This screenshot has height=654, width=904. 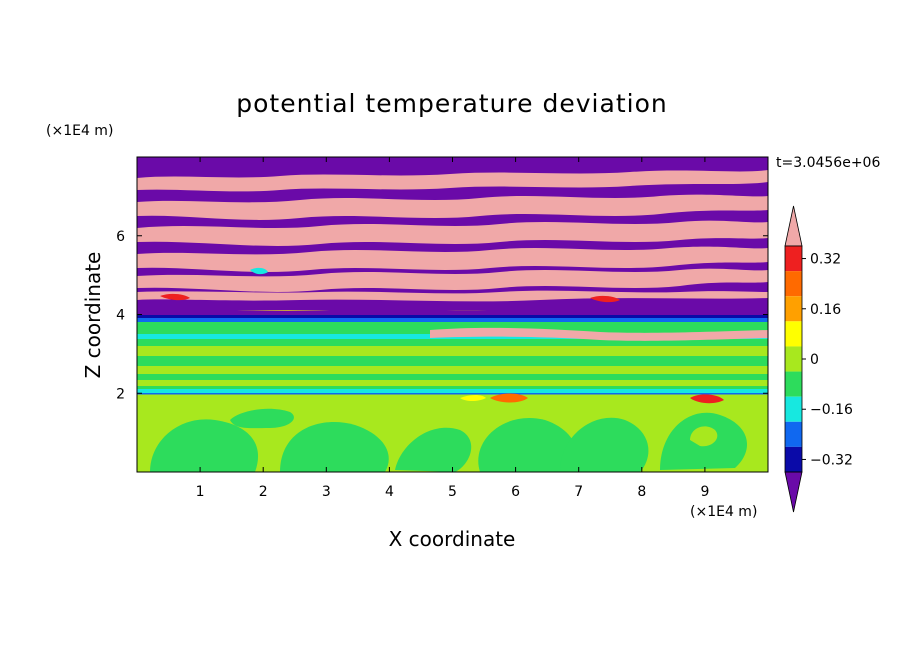 I want to click on colorbar-tick-label: 0, so click(x=814, y=360).